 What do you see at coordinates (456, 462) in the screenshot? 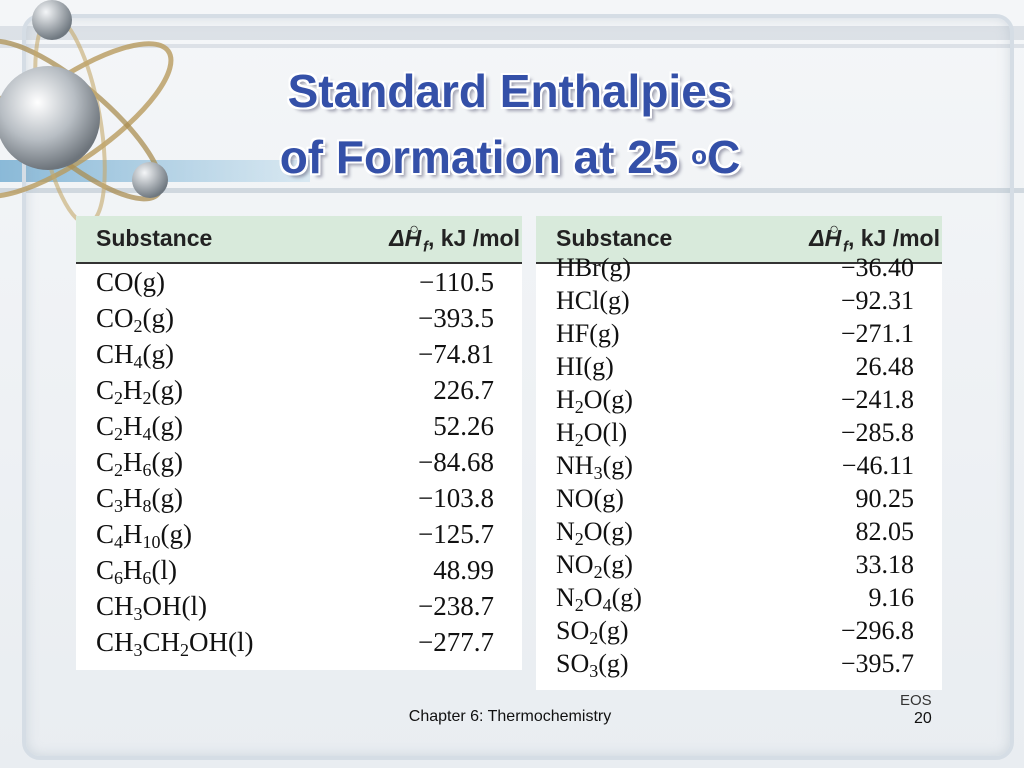
I see `enthalpy-value: −84.68` at bounding box center [456, 462].